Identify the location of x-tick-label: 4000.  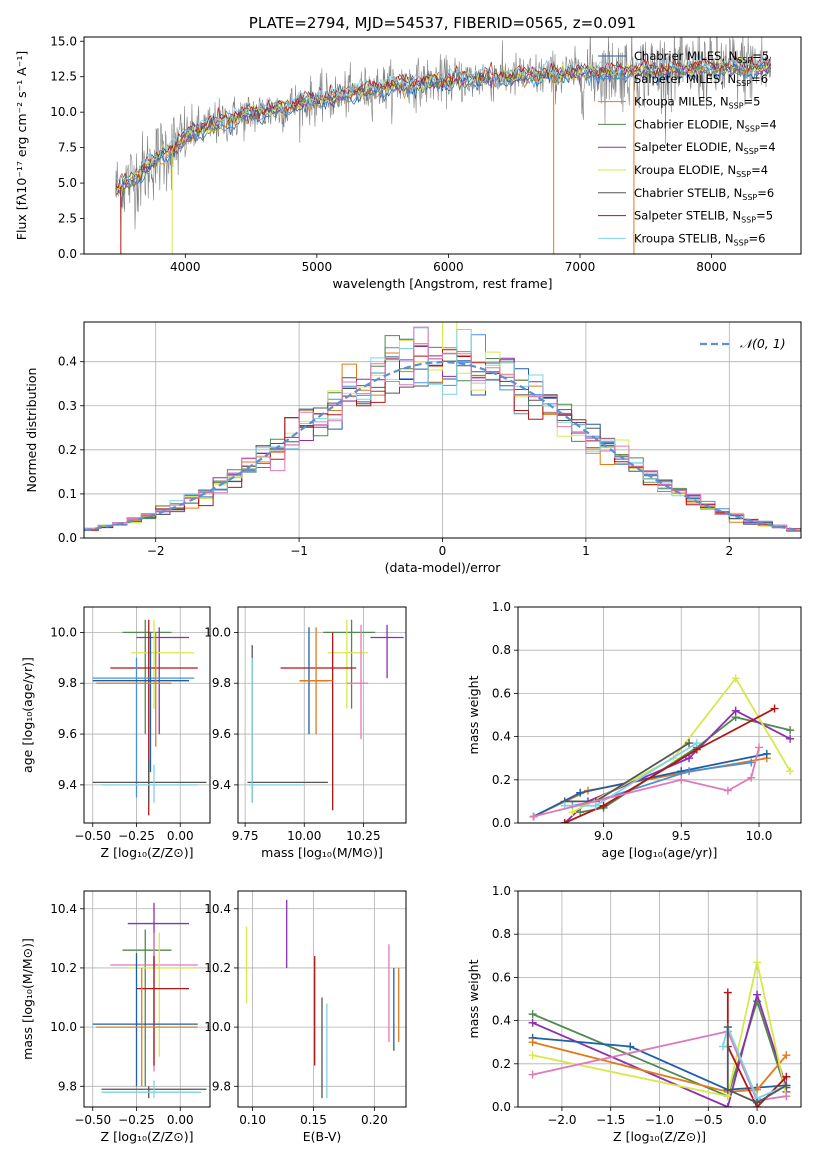
(185, 267).